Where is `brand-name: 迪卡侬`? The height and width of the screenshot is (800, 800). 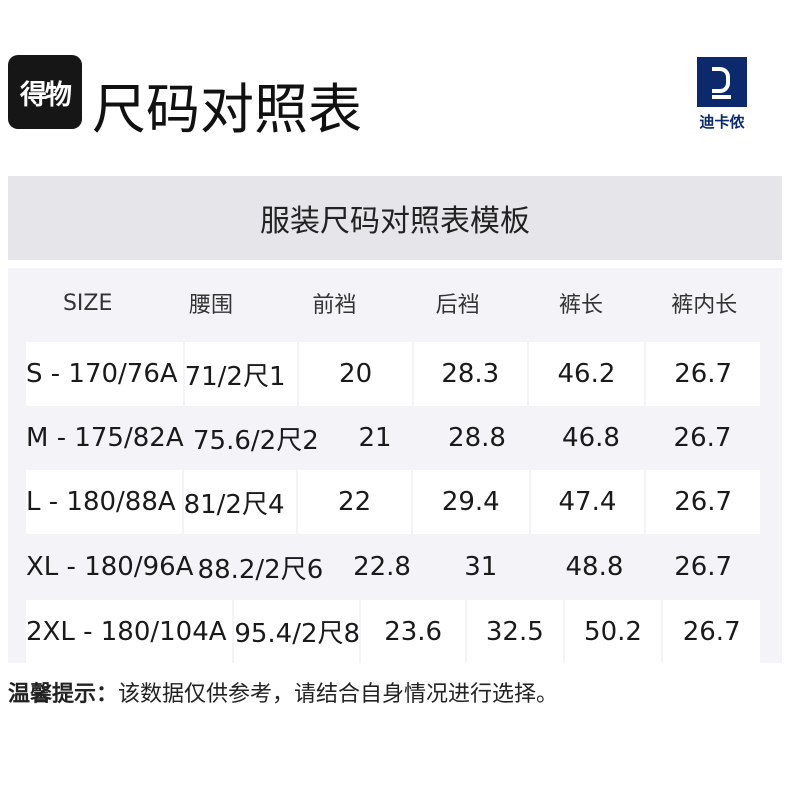
brand-name: 迪卡侬 is located at coordinates (722, 122).